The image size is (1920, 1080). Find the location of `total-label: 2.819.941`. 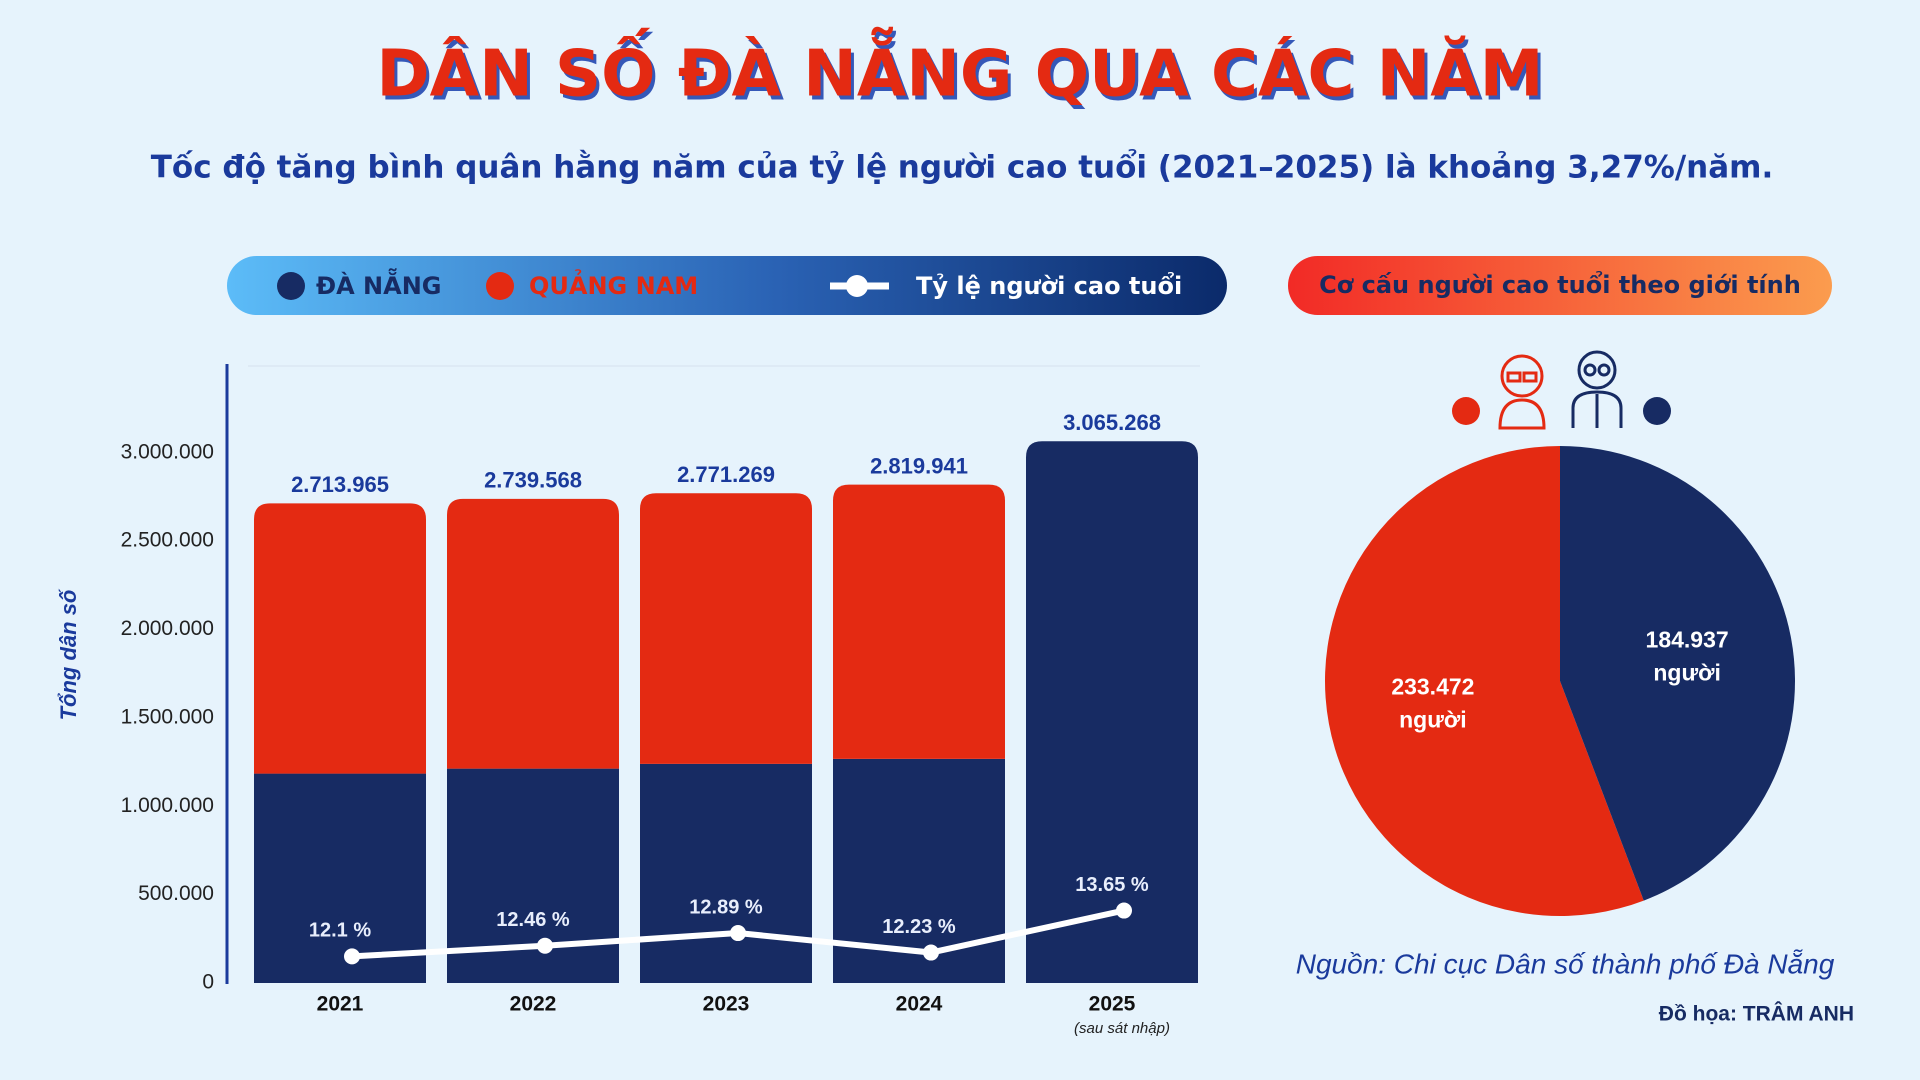

total-label: 2.819.941 is located at coordinates (919, 465).